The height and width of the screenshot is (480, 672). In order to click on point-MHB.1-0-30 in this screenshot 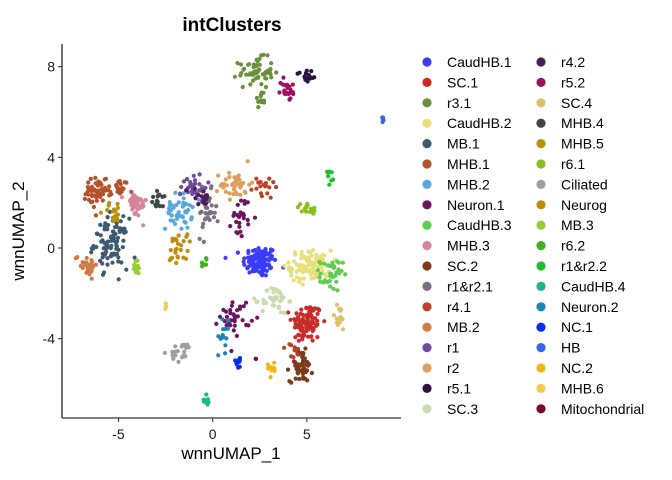, I will do `click(87, 187)`.